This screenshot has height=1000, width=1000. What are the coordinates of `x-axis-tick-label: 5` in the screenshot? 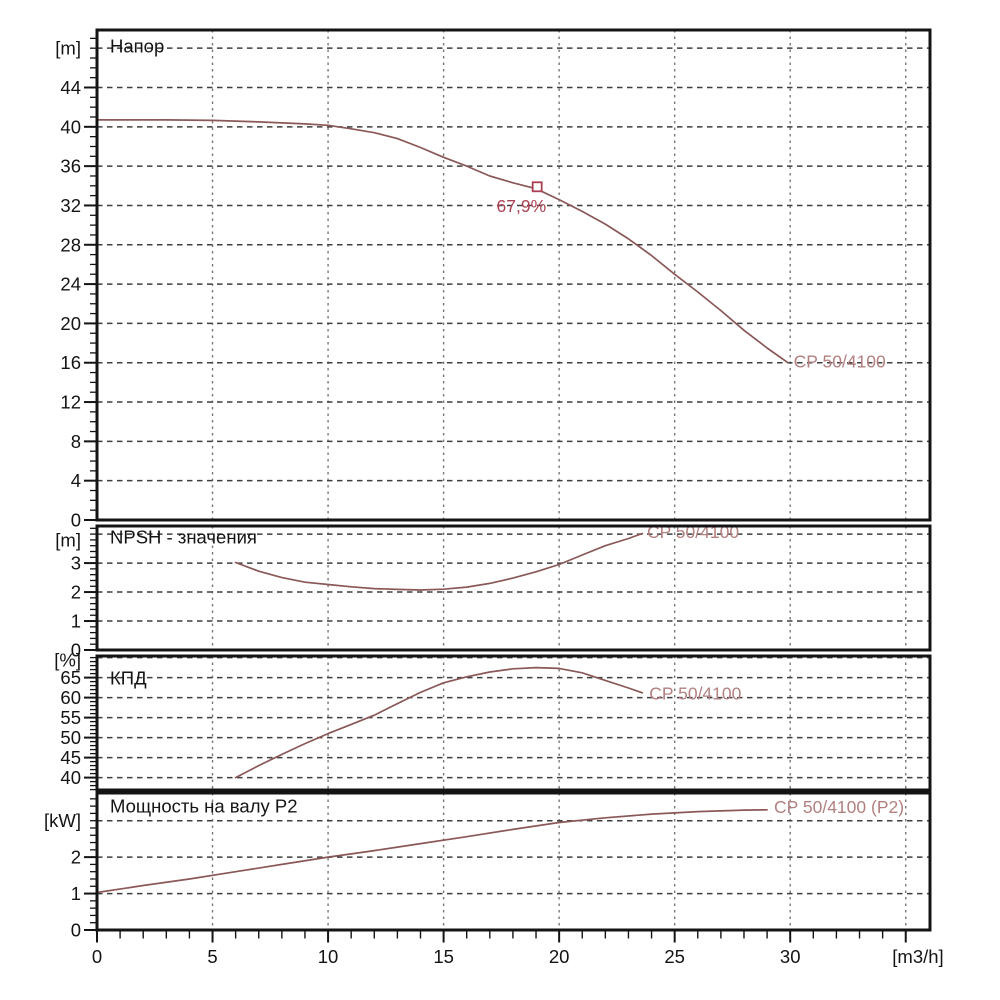 It's located at (212, 956).